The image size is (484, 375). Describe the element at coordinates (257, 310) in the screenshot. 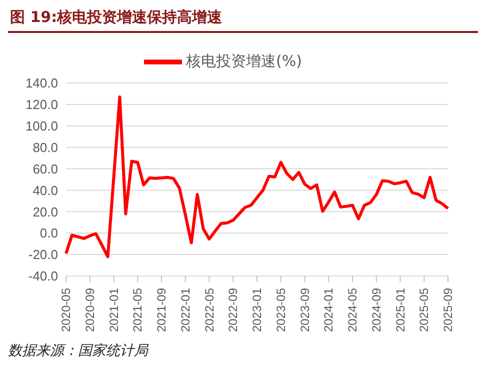

I see `x-tick-label: 2023-01` at that location.